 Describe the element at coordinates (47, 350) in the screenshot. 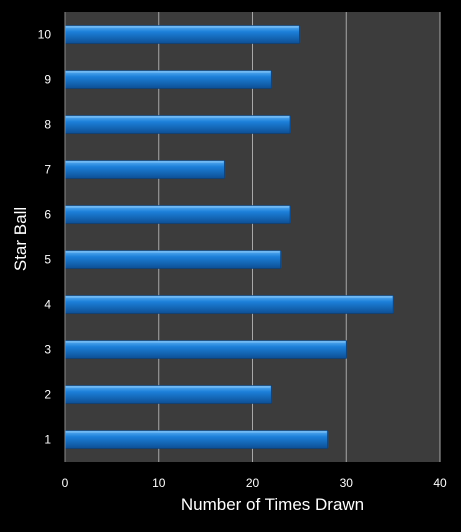

I see `y-tick-label: 3` at that location.